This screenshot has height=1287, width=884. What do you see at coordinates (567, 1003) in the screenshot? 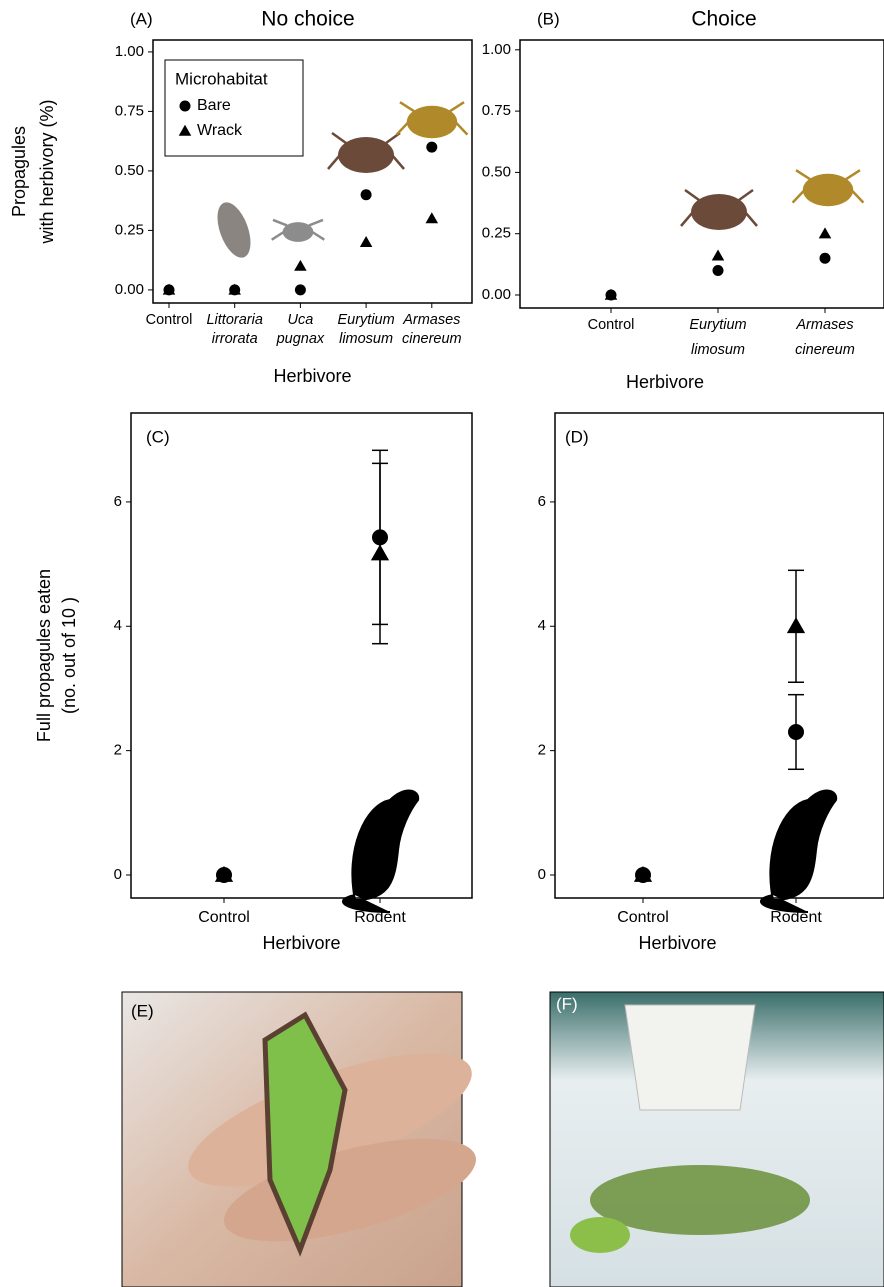
I see `photo-label: (F)` at bounding box center [567, 1003].